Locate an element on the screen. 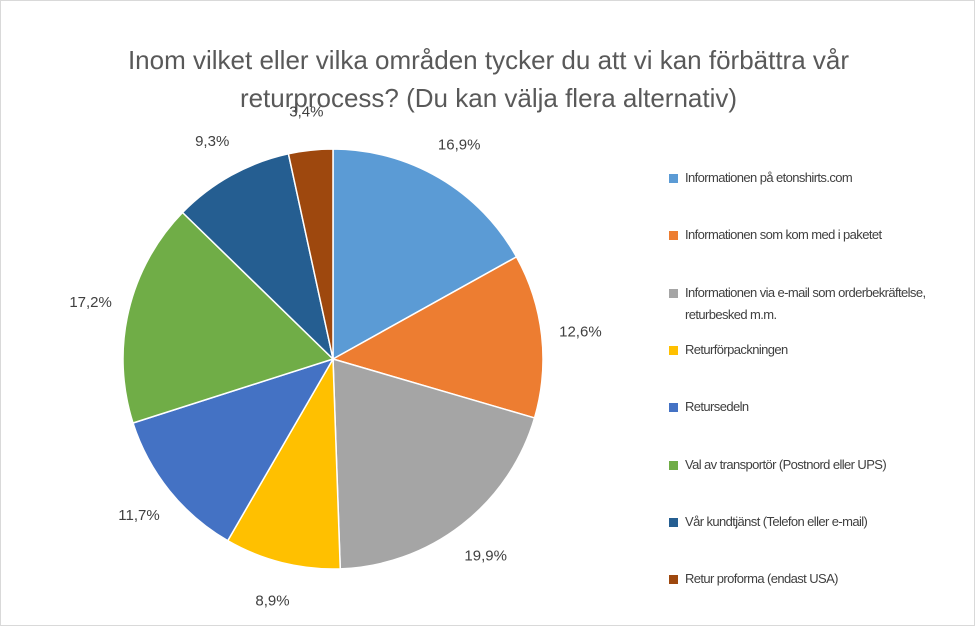  data-label: 19,9% is located at coordinates (485, 556).